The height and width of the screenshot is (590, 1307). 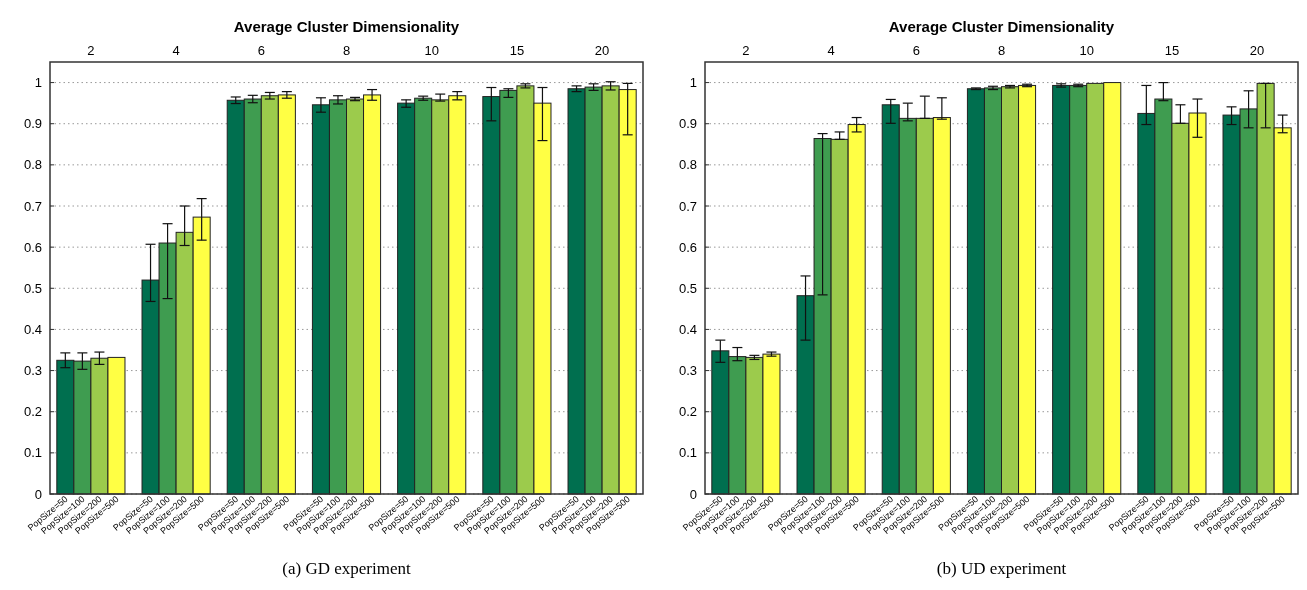 What do you see at coordinates (346, 568) in the screenshot?
I see `text: (a) GD experiment` at bounding box center [346, 568].